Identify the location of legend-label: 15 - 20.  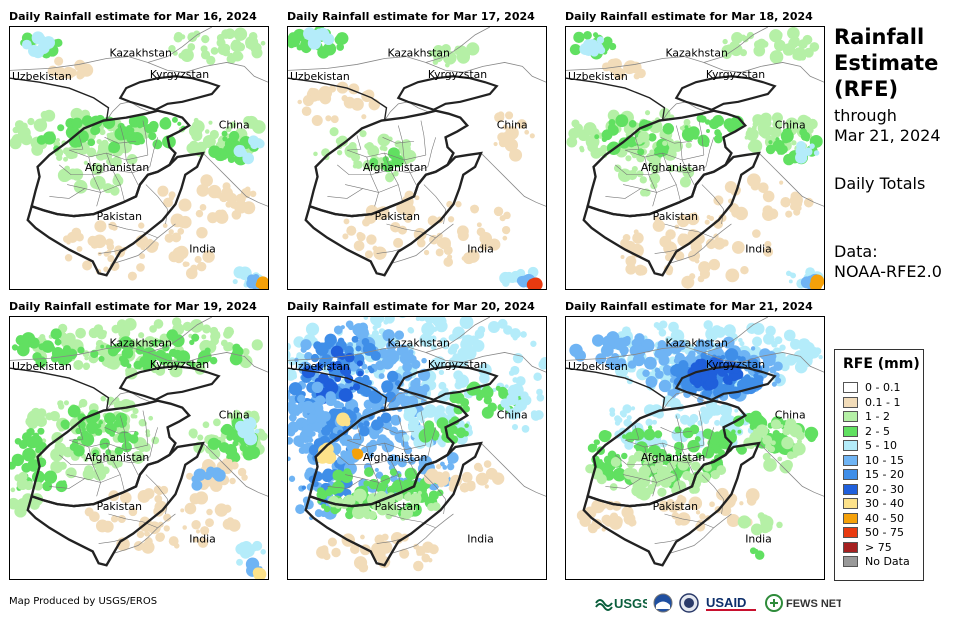
(884, 474).